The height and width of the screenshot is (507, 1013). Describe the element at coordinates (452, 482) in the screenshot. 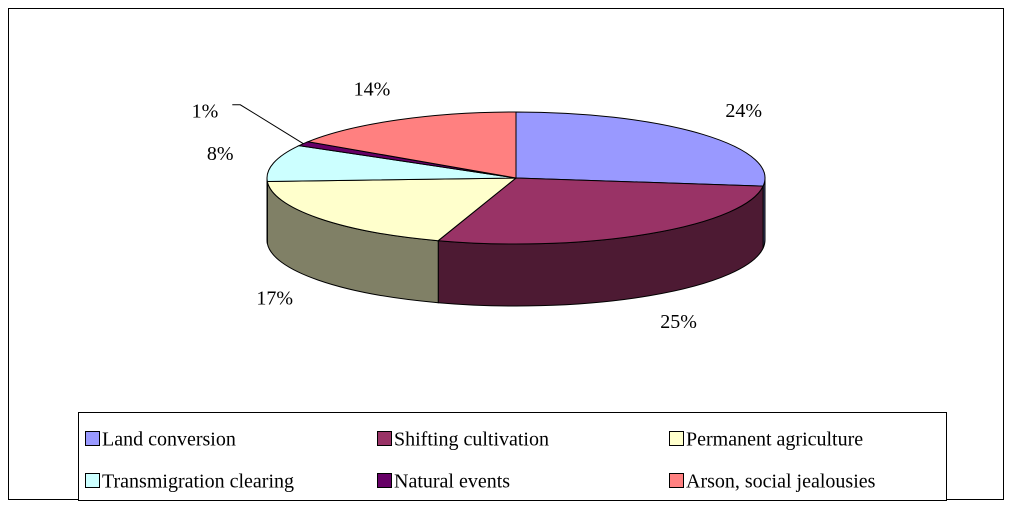

I see `legend-label: Natural events` at that location.